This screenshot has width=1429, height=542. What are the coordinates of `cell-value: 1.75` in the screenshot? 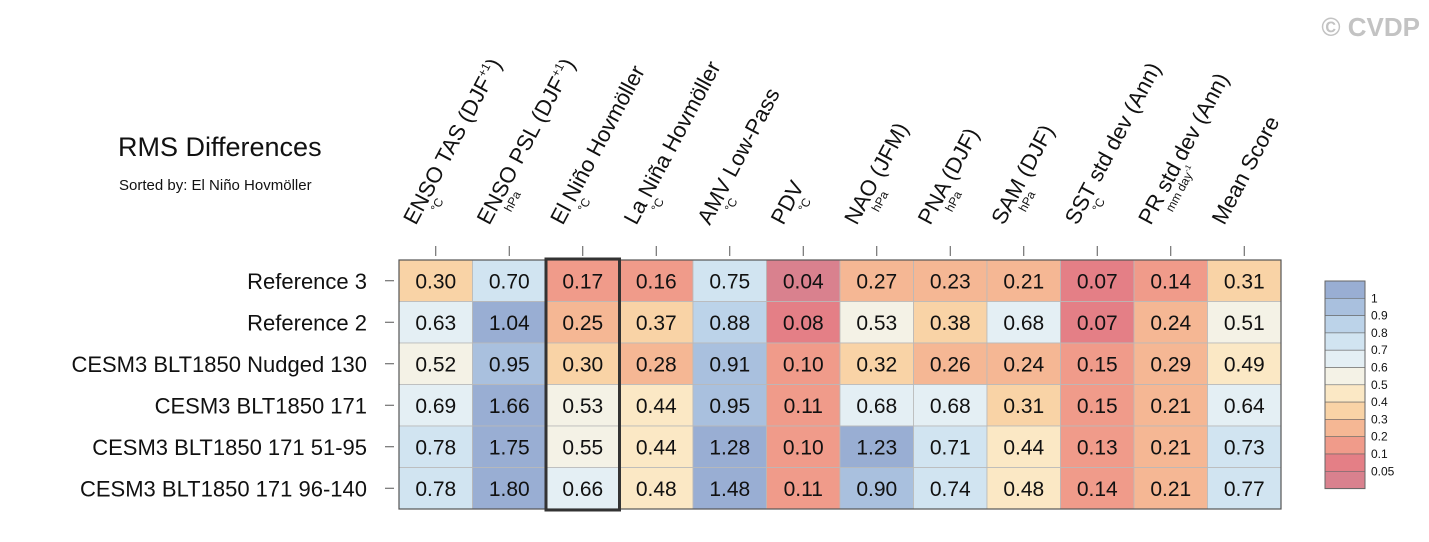 It's located at (509, 447).